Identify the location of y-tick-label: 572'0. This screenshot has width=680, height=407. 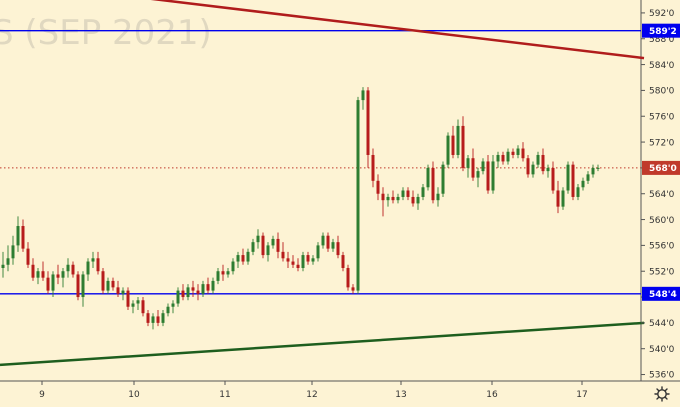
(662, 143).